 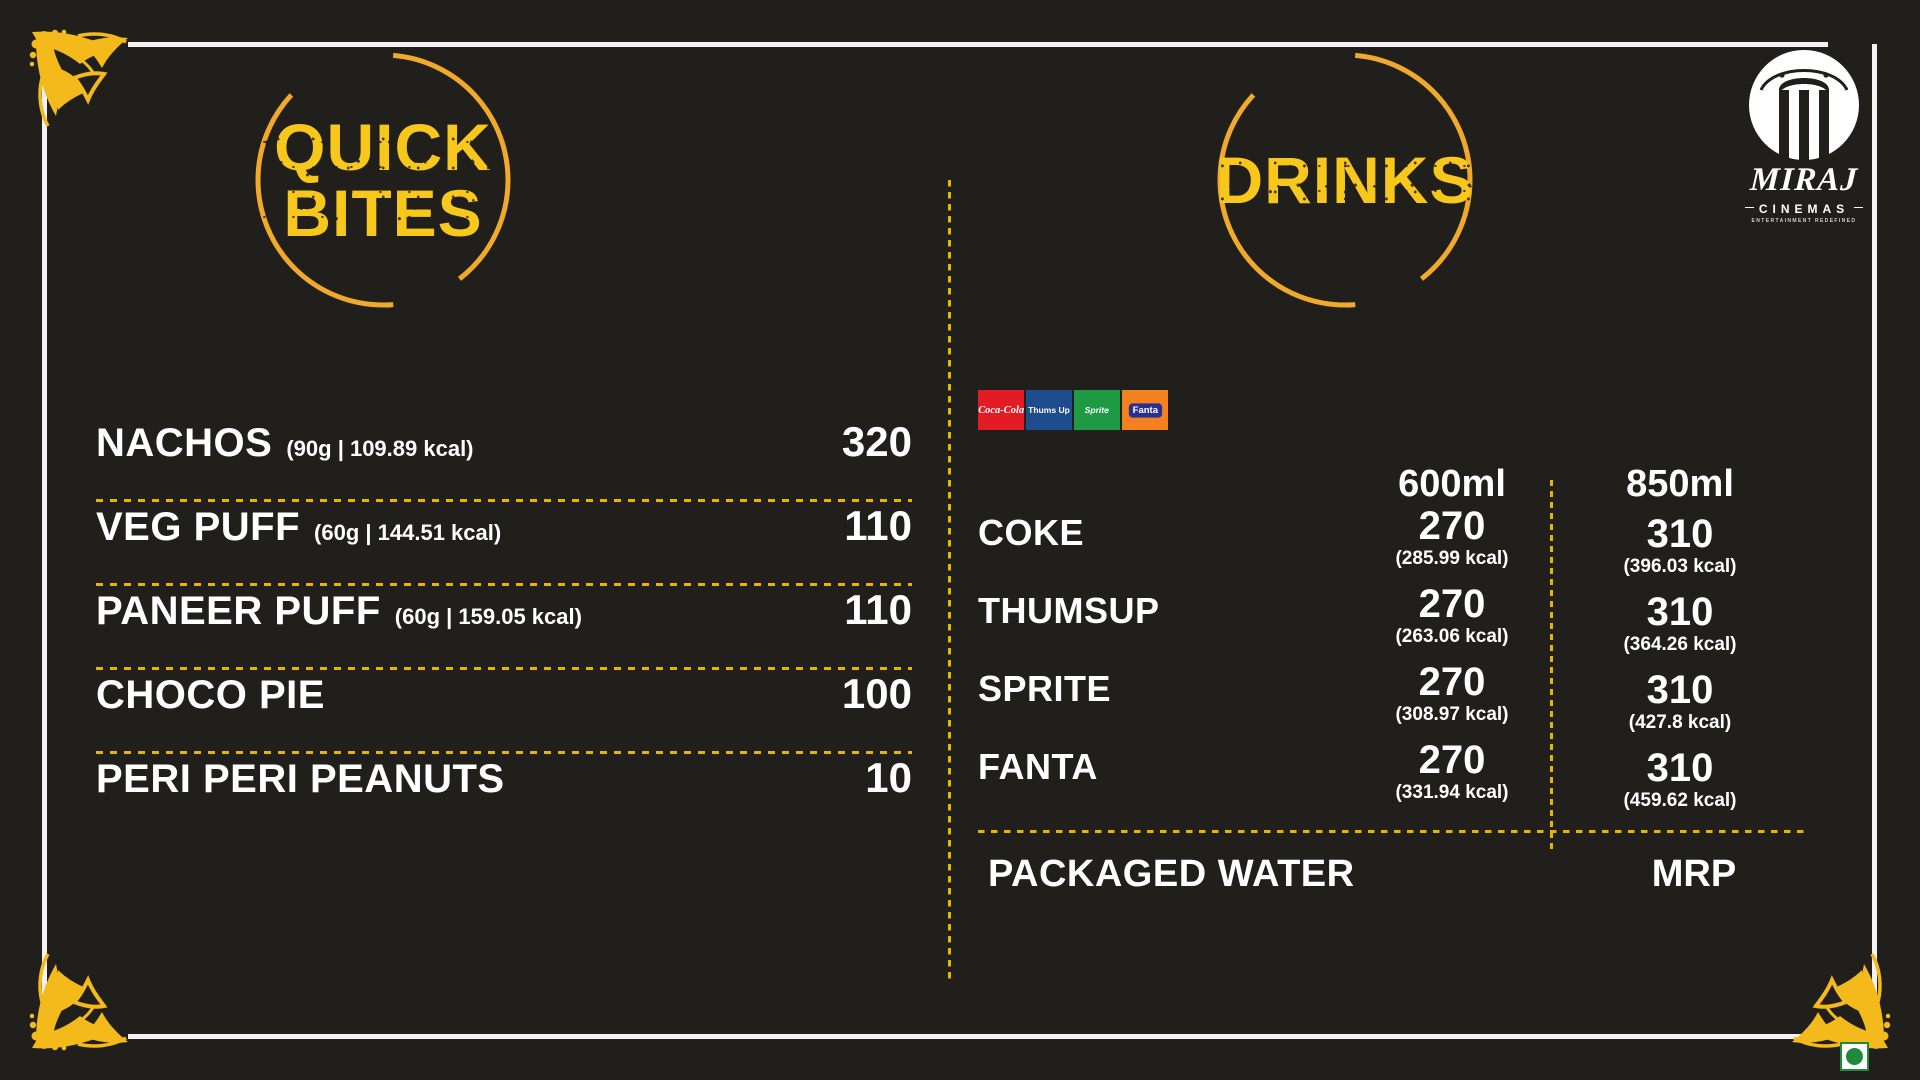 What do you see at coordinates (1393, 478) in the screenshot?
I see `drinks-size-header-row: 600ml 850ml` at bounding box center [1393, 478].